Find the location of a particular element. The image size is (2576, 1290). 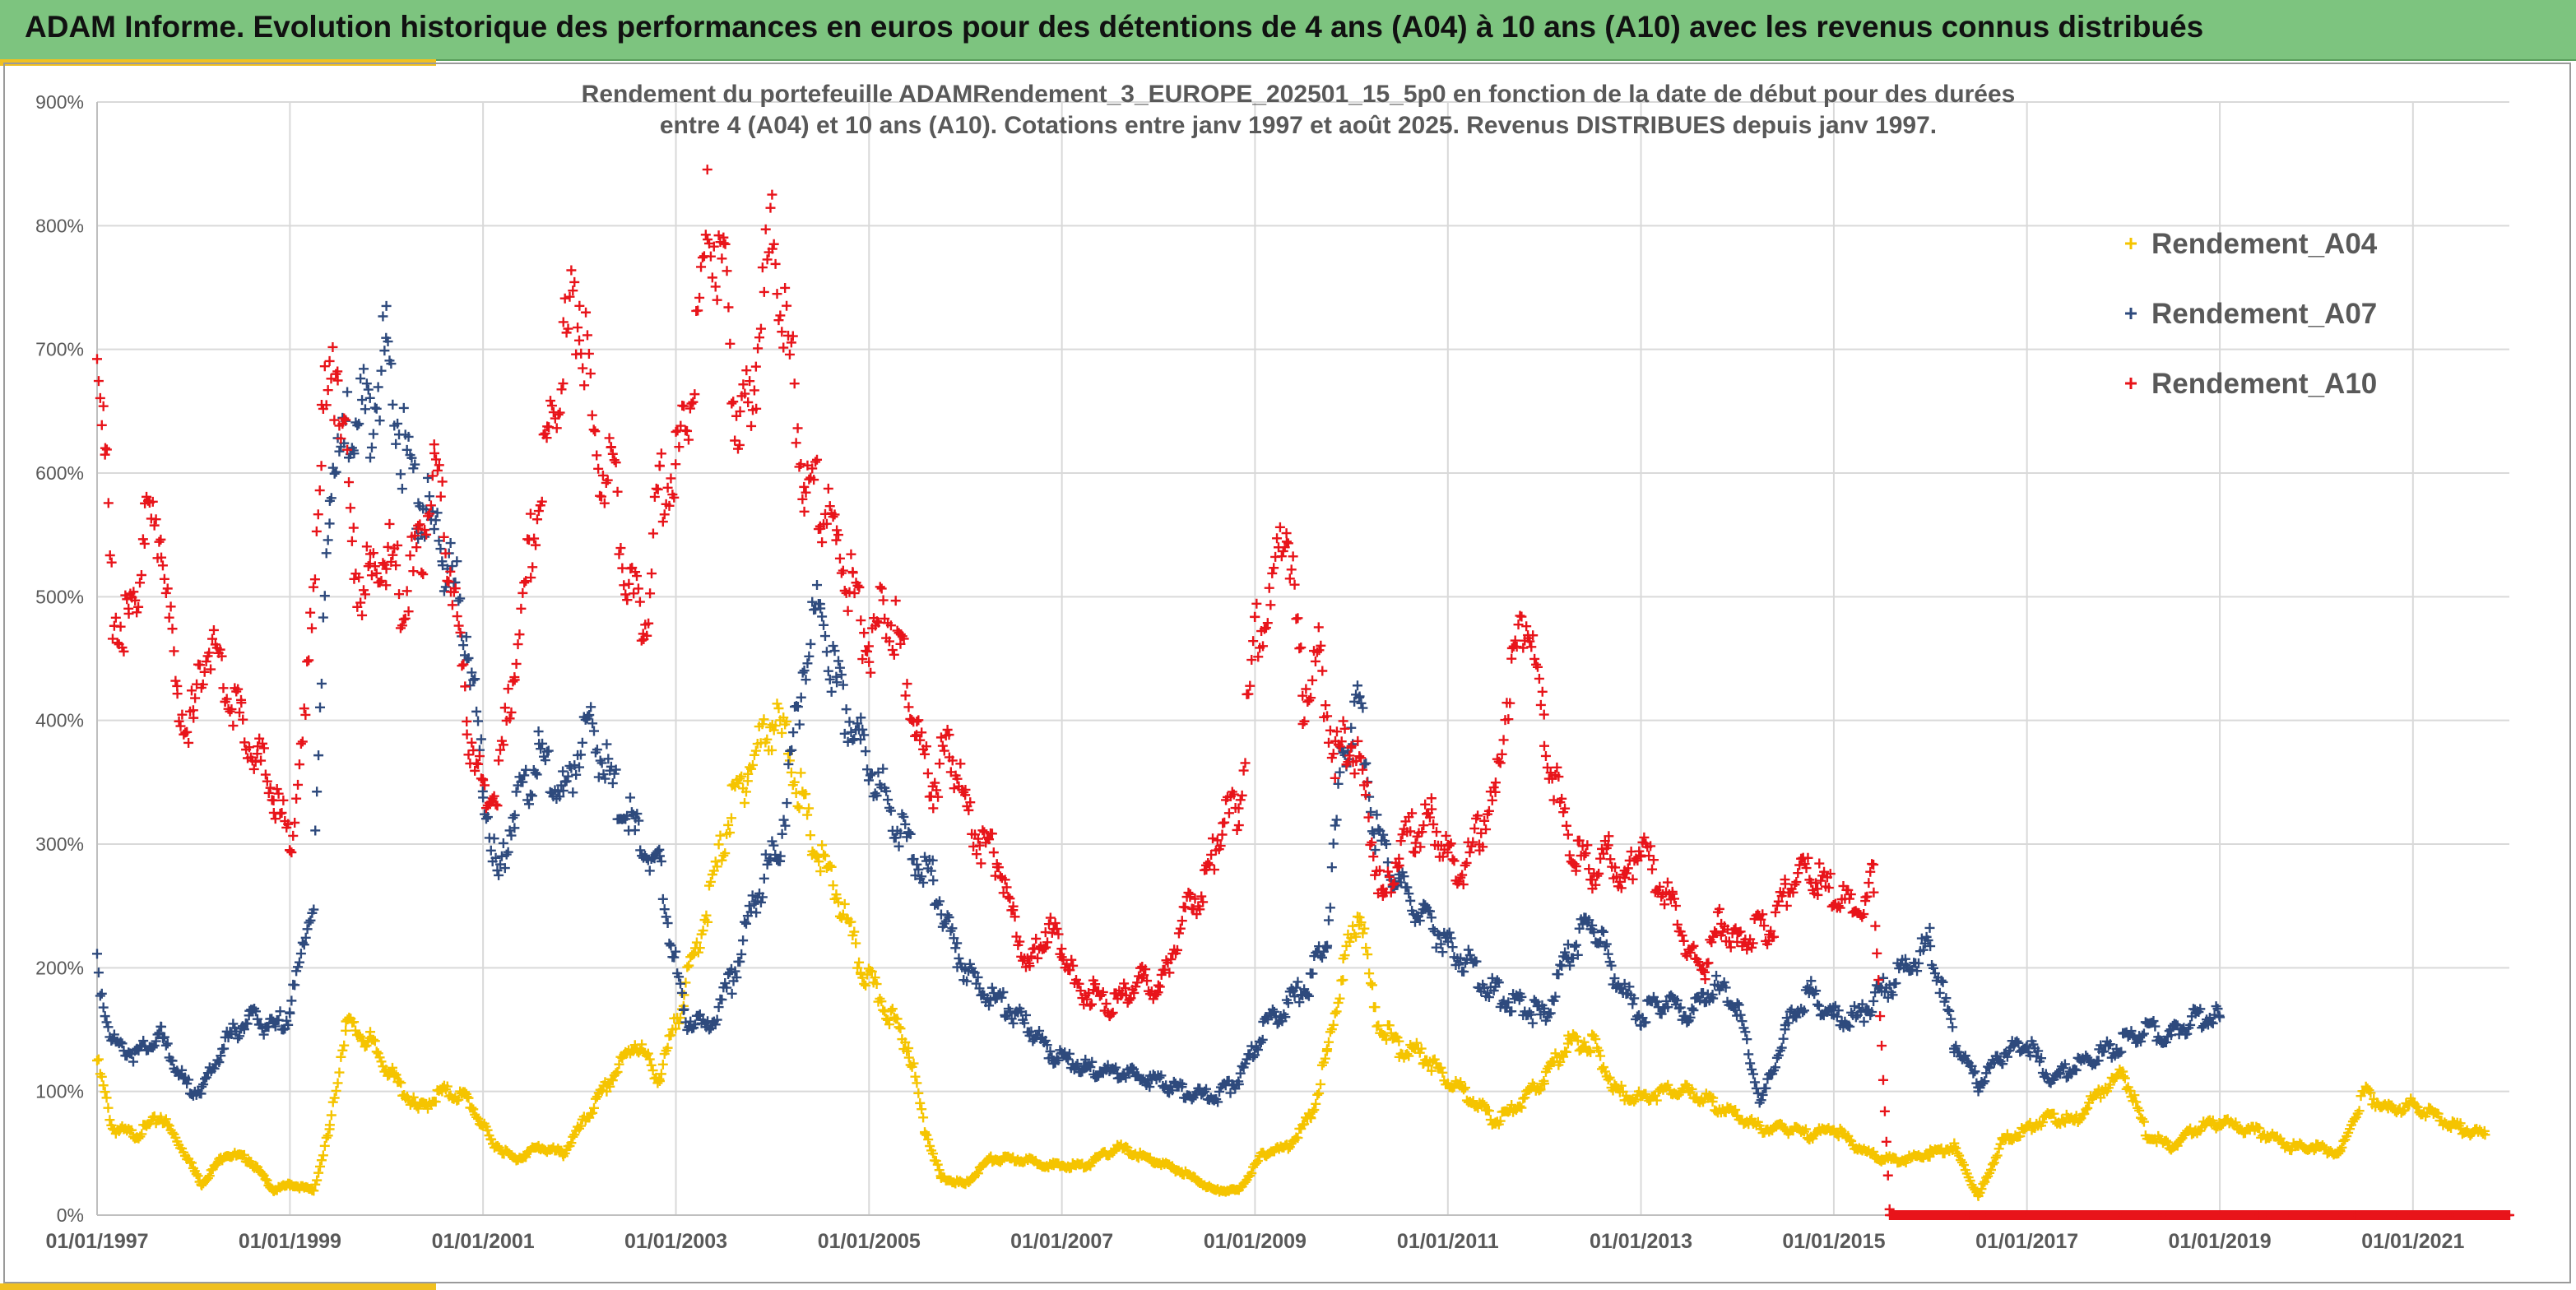

y-axis-ticks: 900%800%700%600%500%400%300%200%100%0% is located at coordinates (60, 658).